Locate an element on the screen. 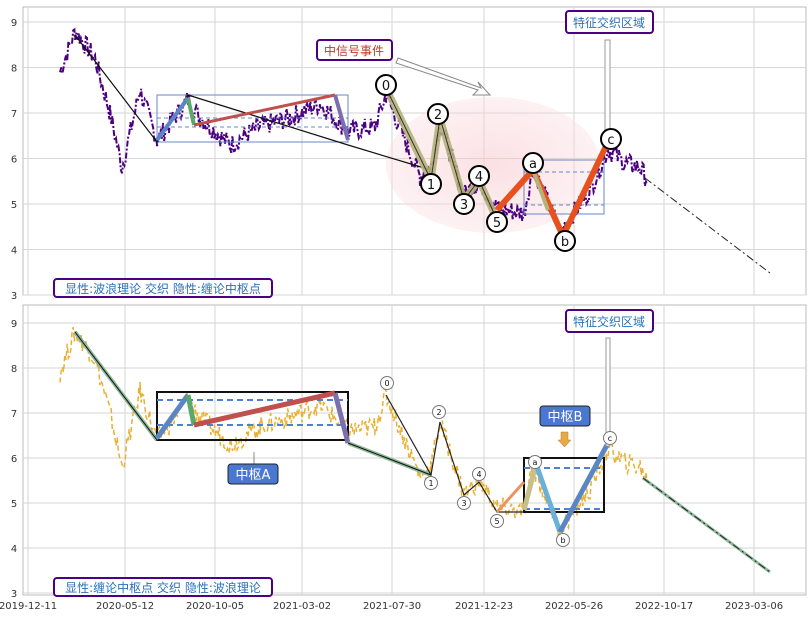 This screenshot has width=811, height=617. x-tick-label: 2022-10-17 is located at coordinates (664, 606).